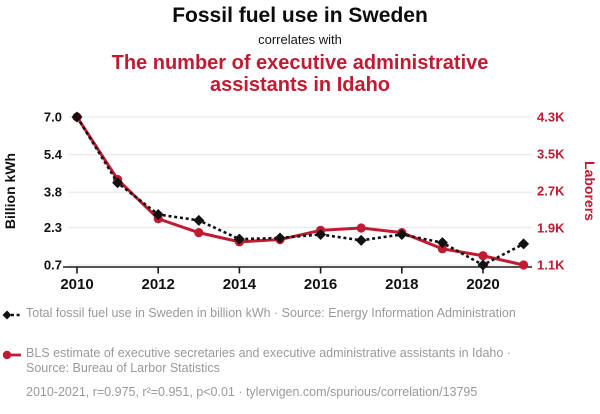  What do you see at coordinates (53, 192) in the screenshot?
I see `y-tick-label-left: 3.8` at bounding box center [53, 192].